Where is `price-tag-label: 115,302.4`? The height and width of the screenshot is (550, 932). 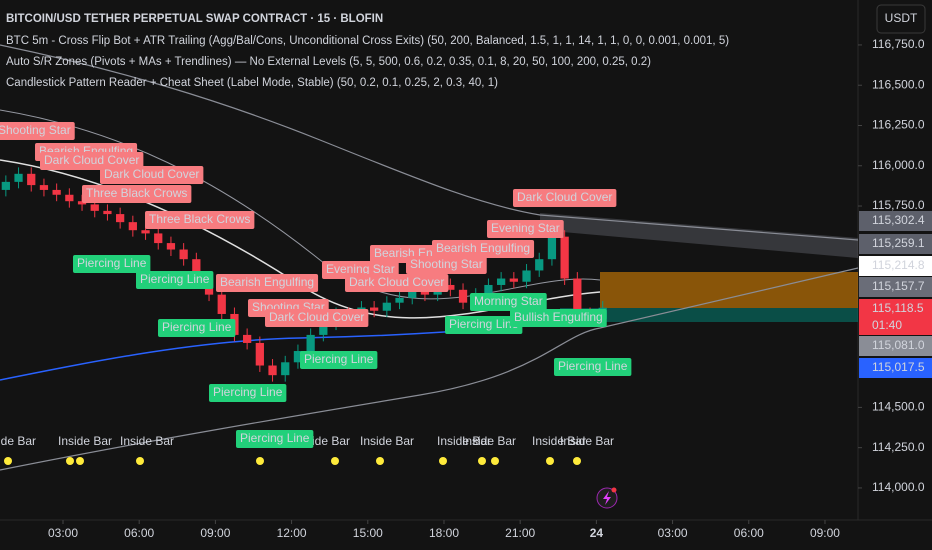 price-tag-label: 115,302.4 is located at coordinates (898, 220).